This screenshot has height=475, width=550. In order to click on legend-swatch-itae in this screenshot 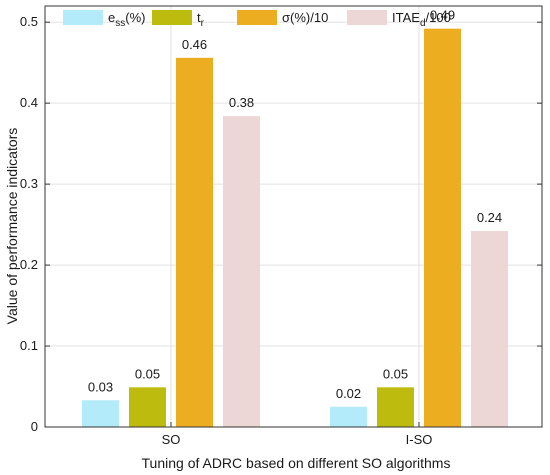, I will do `click(367, 17)`.